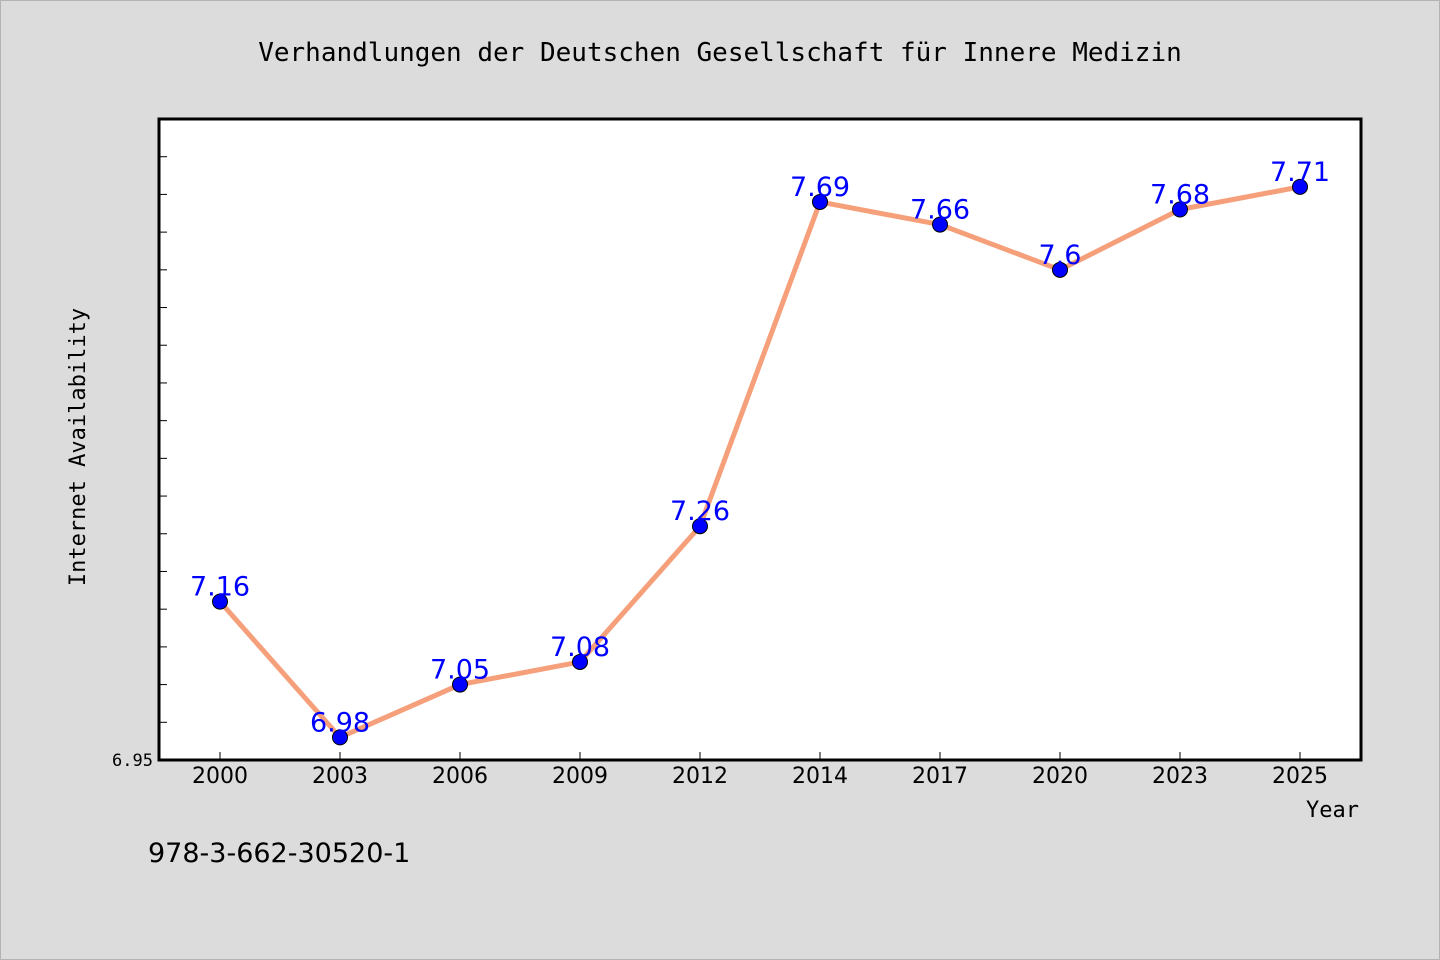  Describe the element at coordinates (340, 776) in the screenshot. I see `x-tick-label: 2003` at that location.